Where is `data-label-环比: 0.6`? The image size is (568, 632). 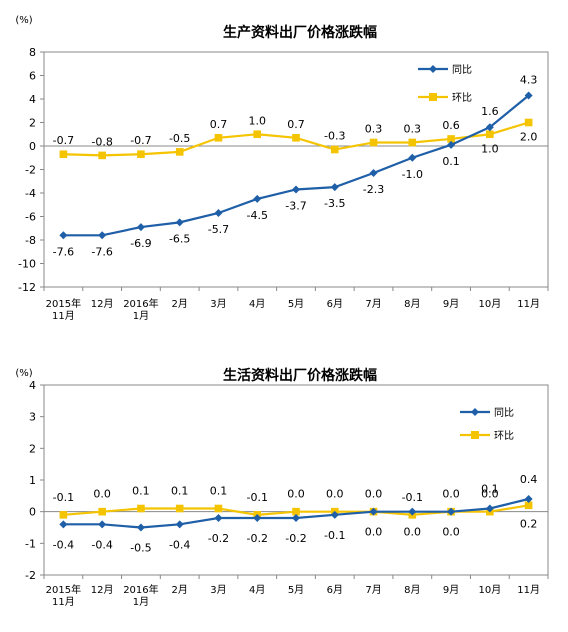
data-label-环比: 0.6 is located at coordinates (451, 125).